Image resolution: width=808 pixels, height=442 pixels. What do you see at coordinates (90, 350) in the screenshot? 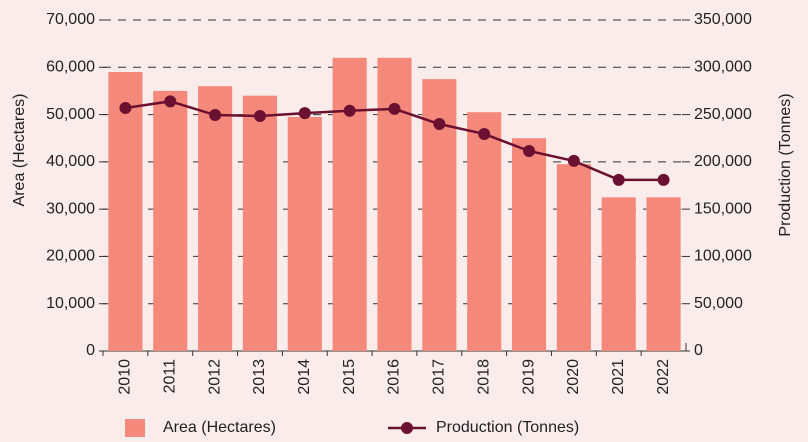
I see `y-tick-label: 0` at bounding box center [90, 350].